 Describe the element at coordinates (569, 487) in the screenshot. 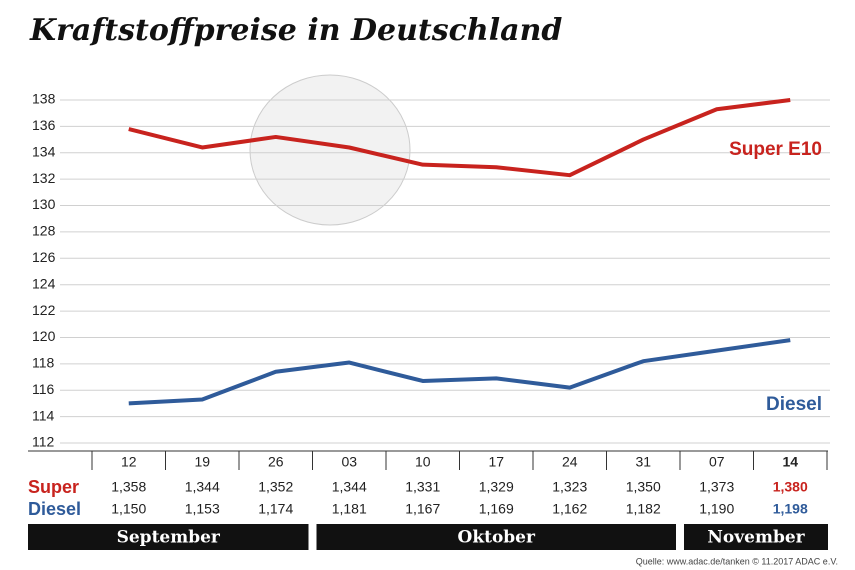

I see `table-value: 1,323` at that location.